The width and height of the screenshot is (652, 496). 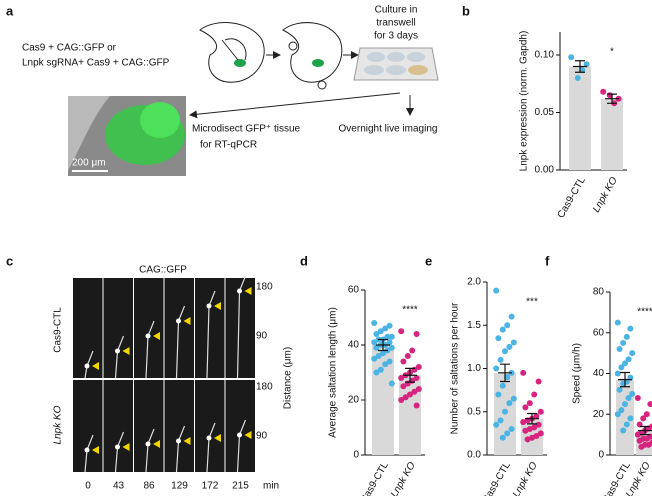 What do you see at coordinates (376, 57) in the screenshot?
I see `well` at bounding box center [376, 57].